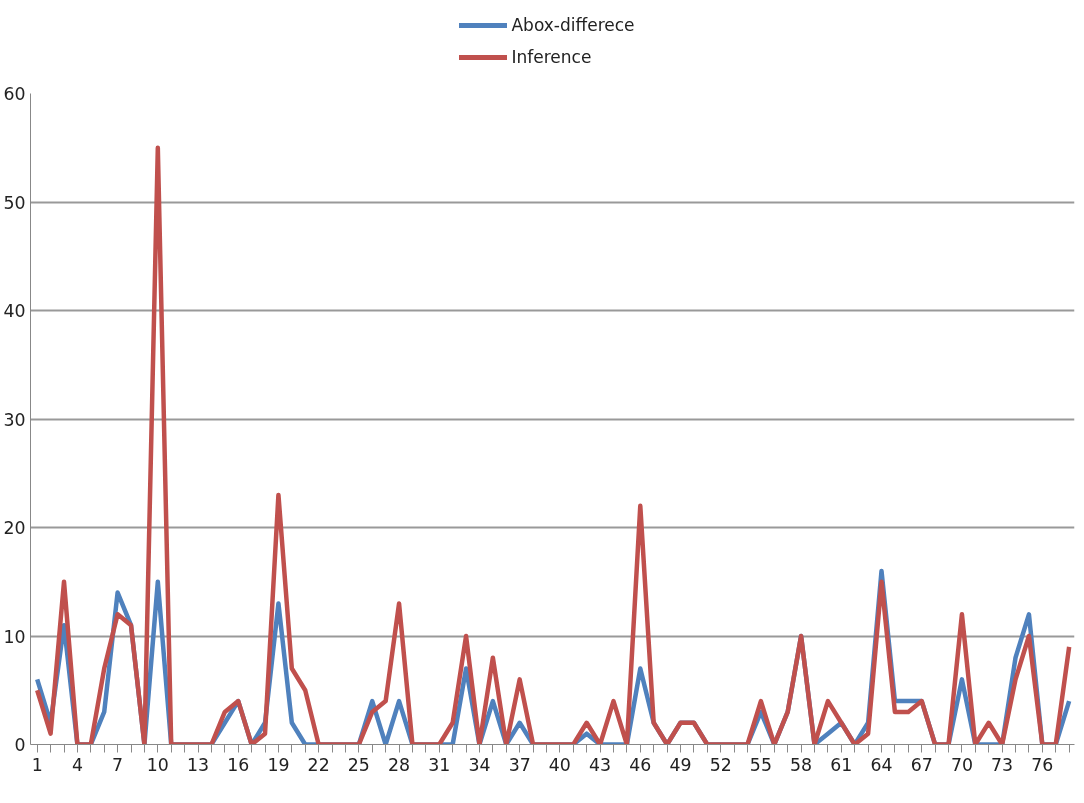 This screenshot has height=803, width=1084. I want to click on x-tick-label: 28, so click(399, 764).